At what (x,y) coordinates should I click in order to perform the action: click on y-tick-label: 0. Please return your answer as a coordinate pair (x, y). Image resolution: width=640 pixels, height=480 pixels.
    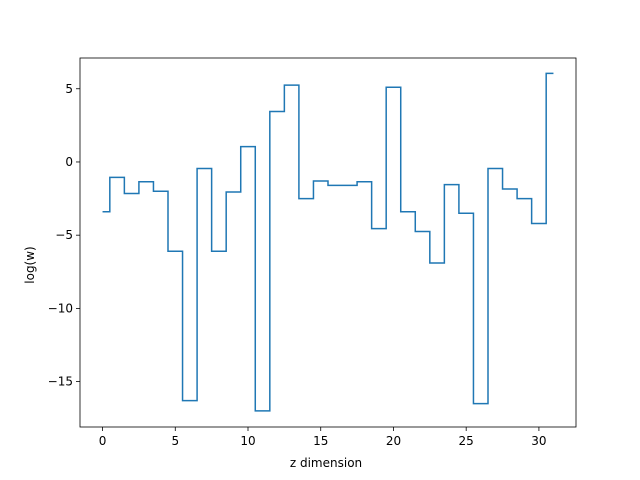
    Looking at the image, I should click on (69, 162).